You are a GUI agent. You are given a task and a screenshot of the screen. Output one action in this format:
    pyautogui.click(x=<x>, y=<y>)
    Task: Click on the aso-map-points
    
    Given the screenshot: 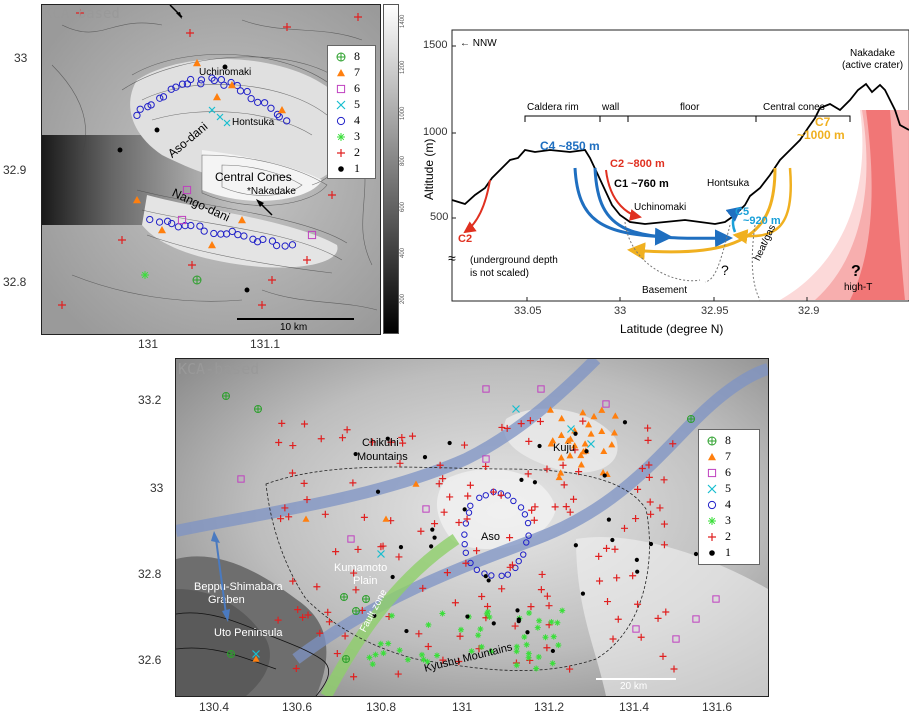 What is the action you would take?
    pyautogui.click(x=210, y=159)
    